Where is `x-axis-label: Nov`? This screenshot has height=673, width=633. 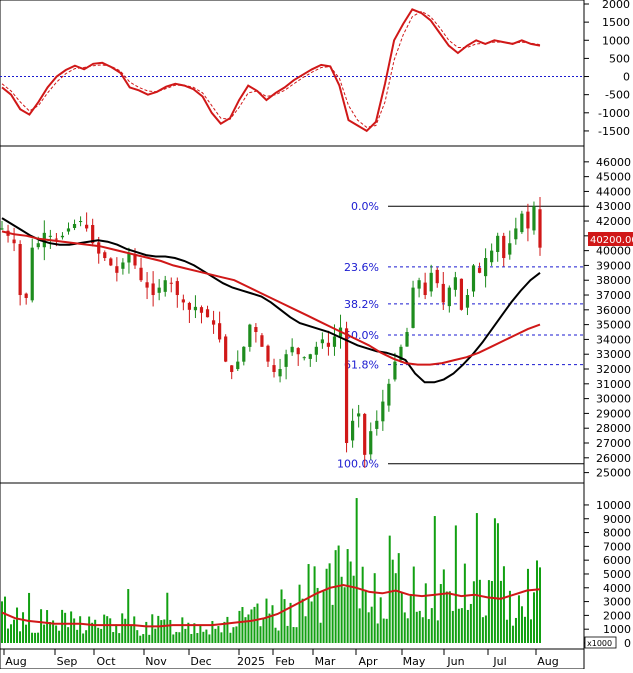 x-axis-label: Nov is located at coordinates (156, 661).